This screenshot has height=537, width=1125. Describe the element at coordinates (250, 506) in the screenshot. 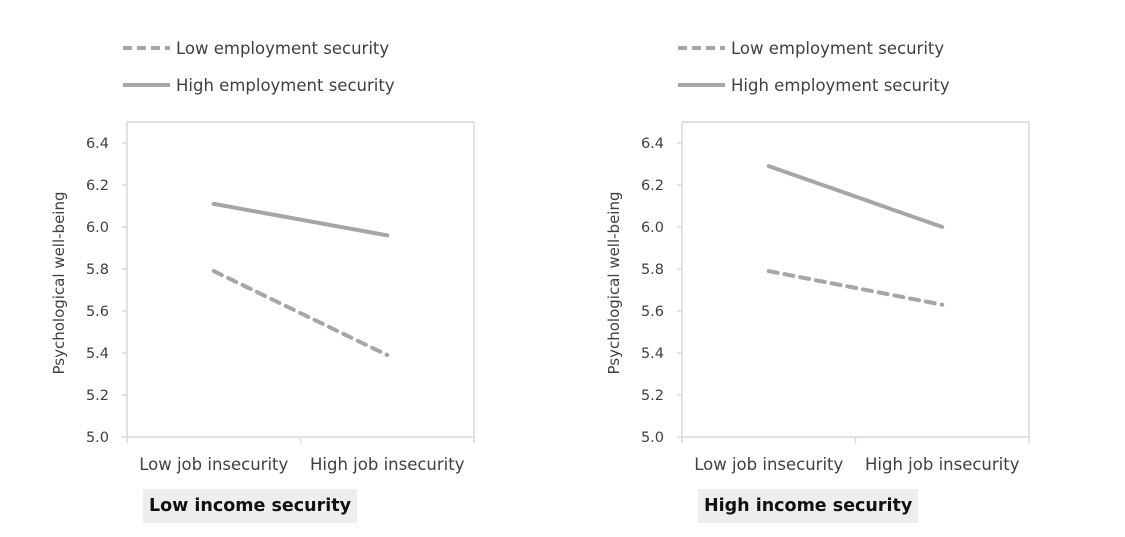

I see `panel-label-low-income: Low income security` at that location.